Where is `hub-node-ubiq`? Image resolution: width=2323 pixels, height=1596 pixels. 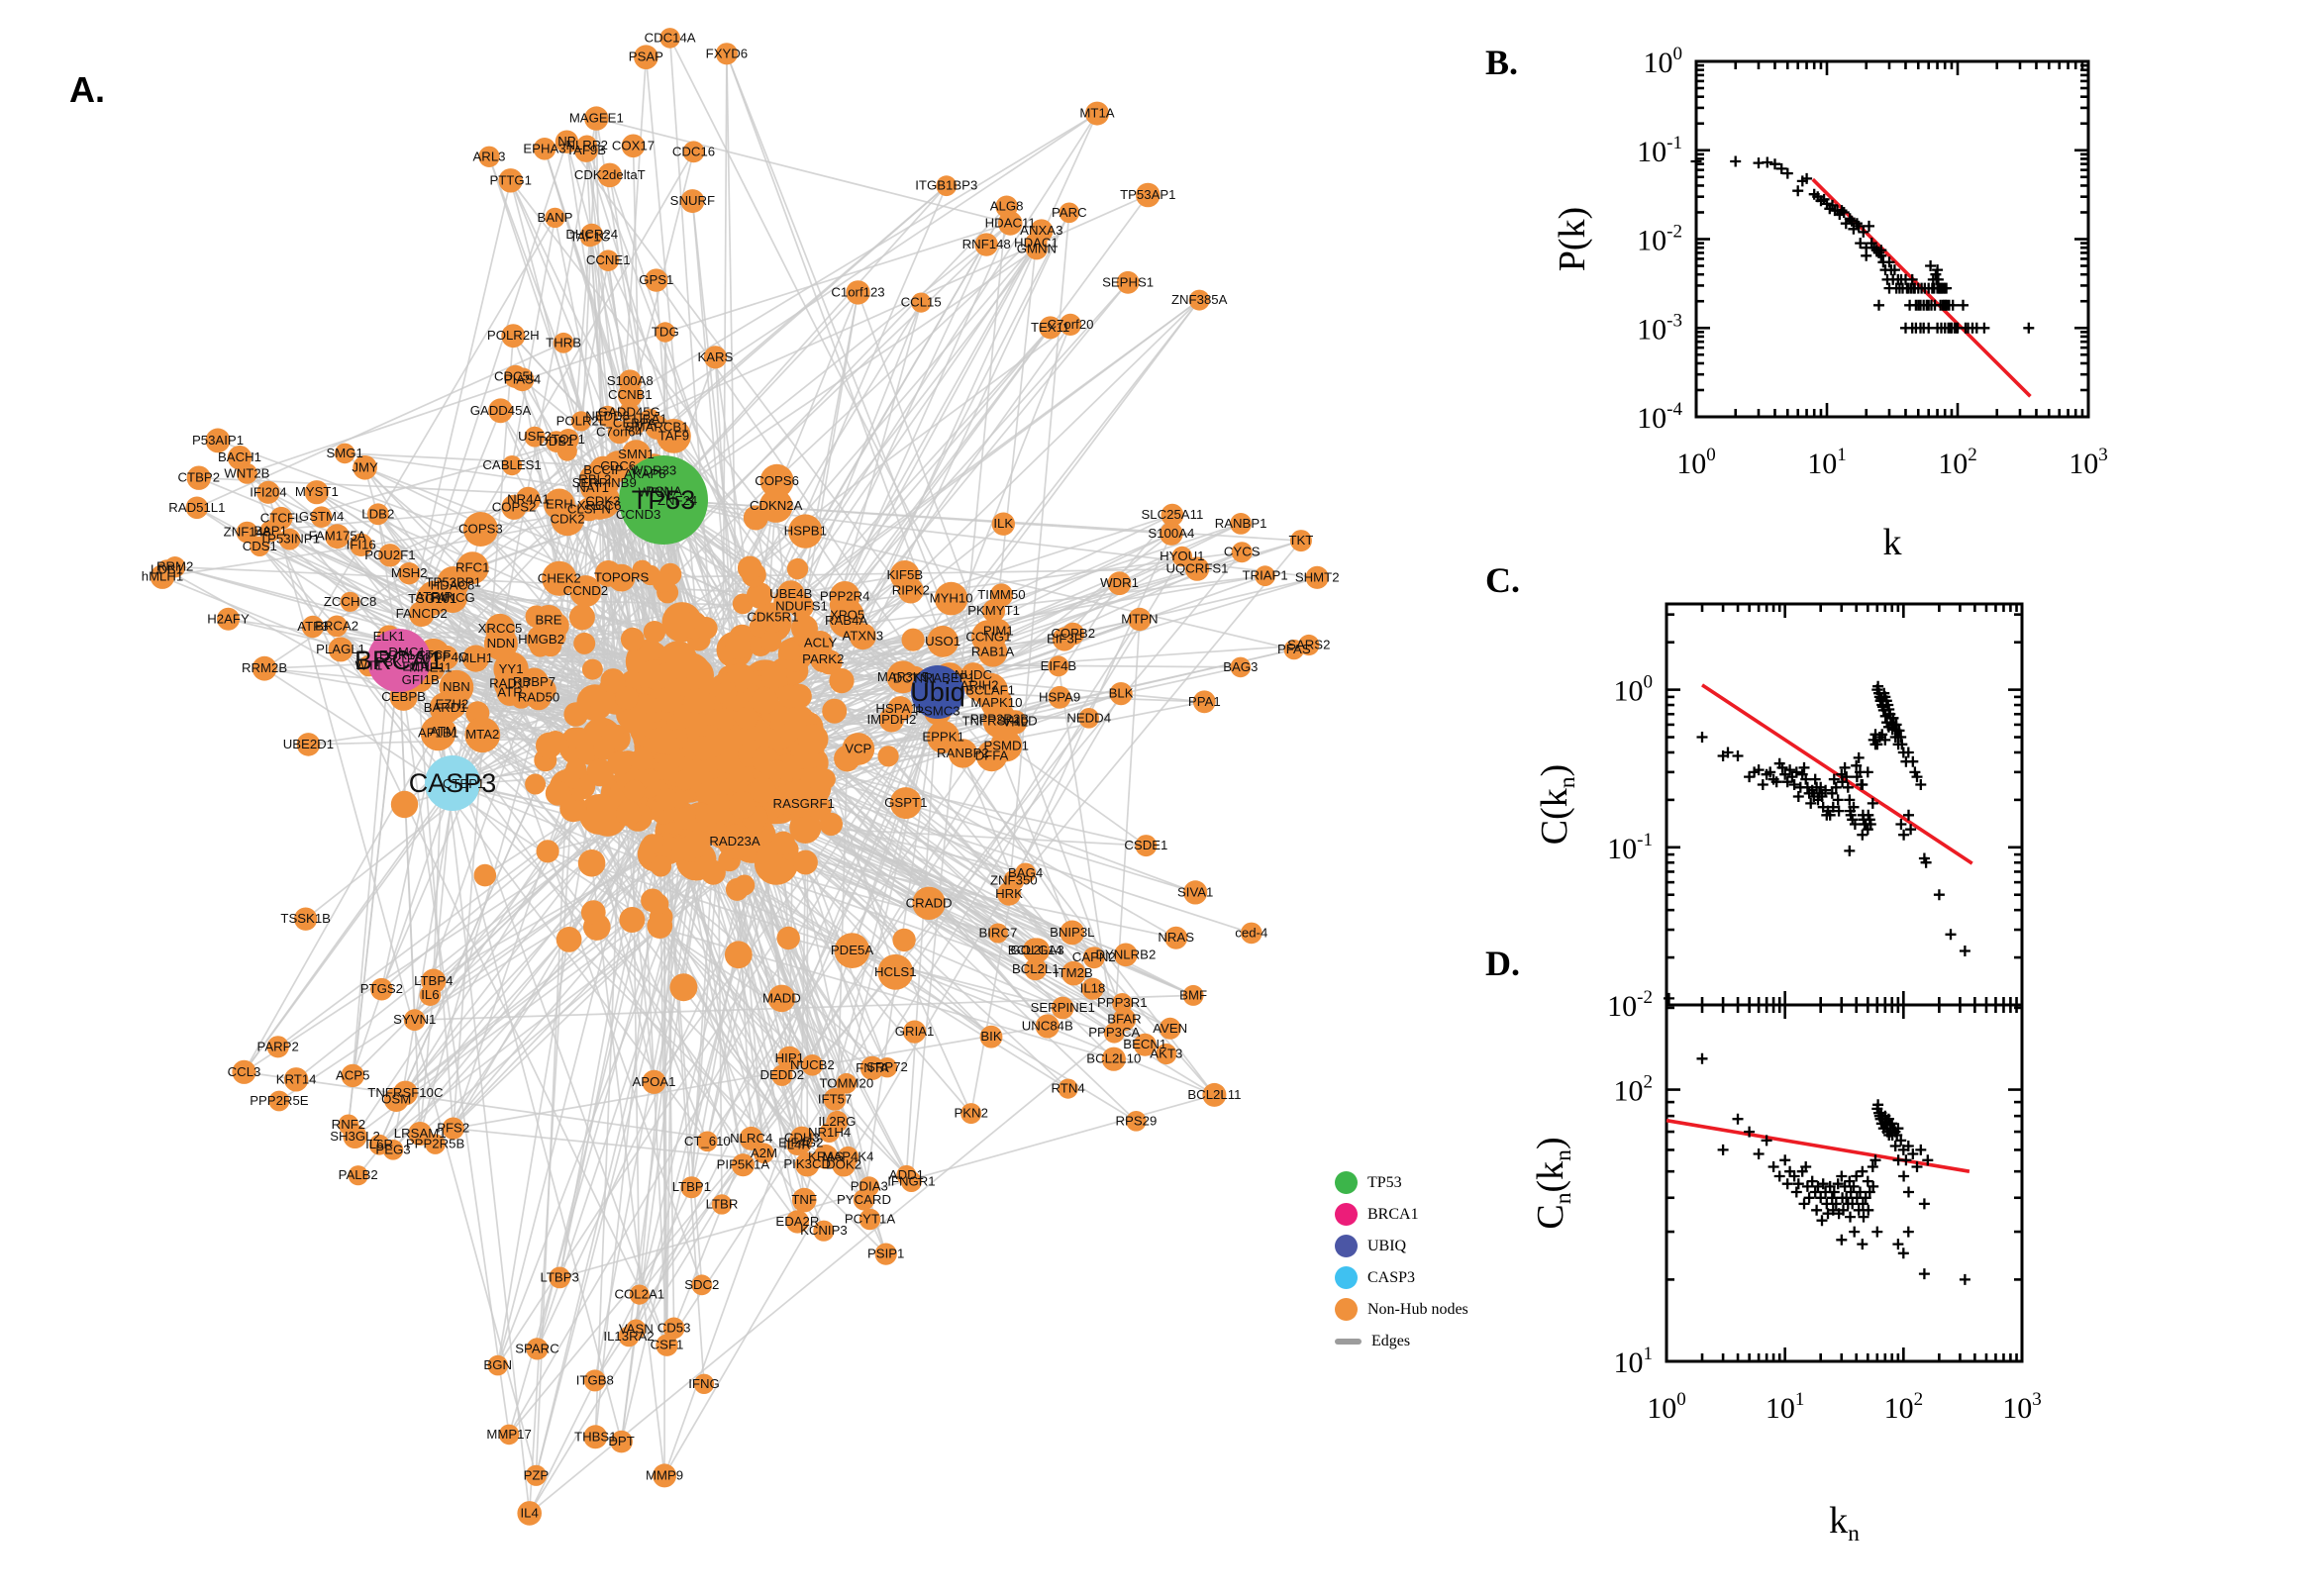 hub-node-ubiq is located at coordinates (937, 692).